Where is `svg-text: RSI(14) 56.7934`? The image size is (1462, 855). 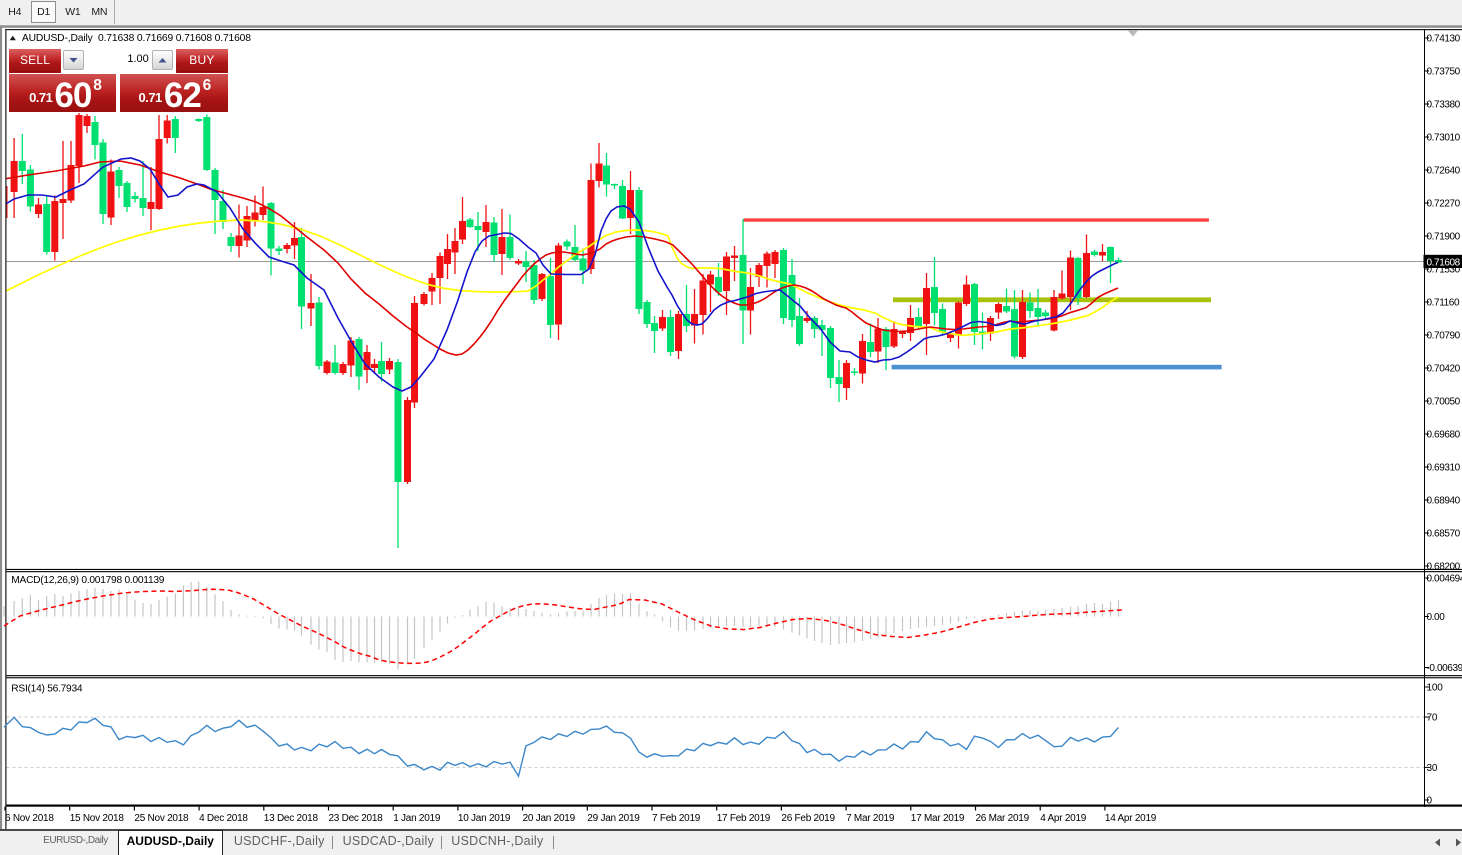 svg-text: RSI(14) 56.7934 is located at coordinates (47, 689).